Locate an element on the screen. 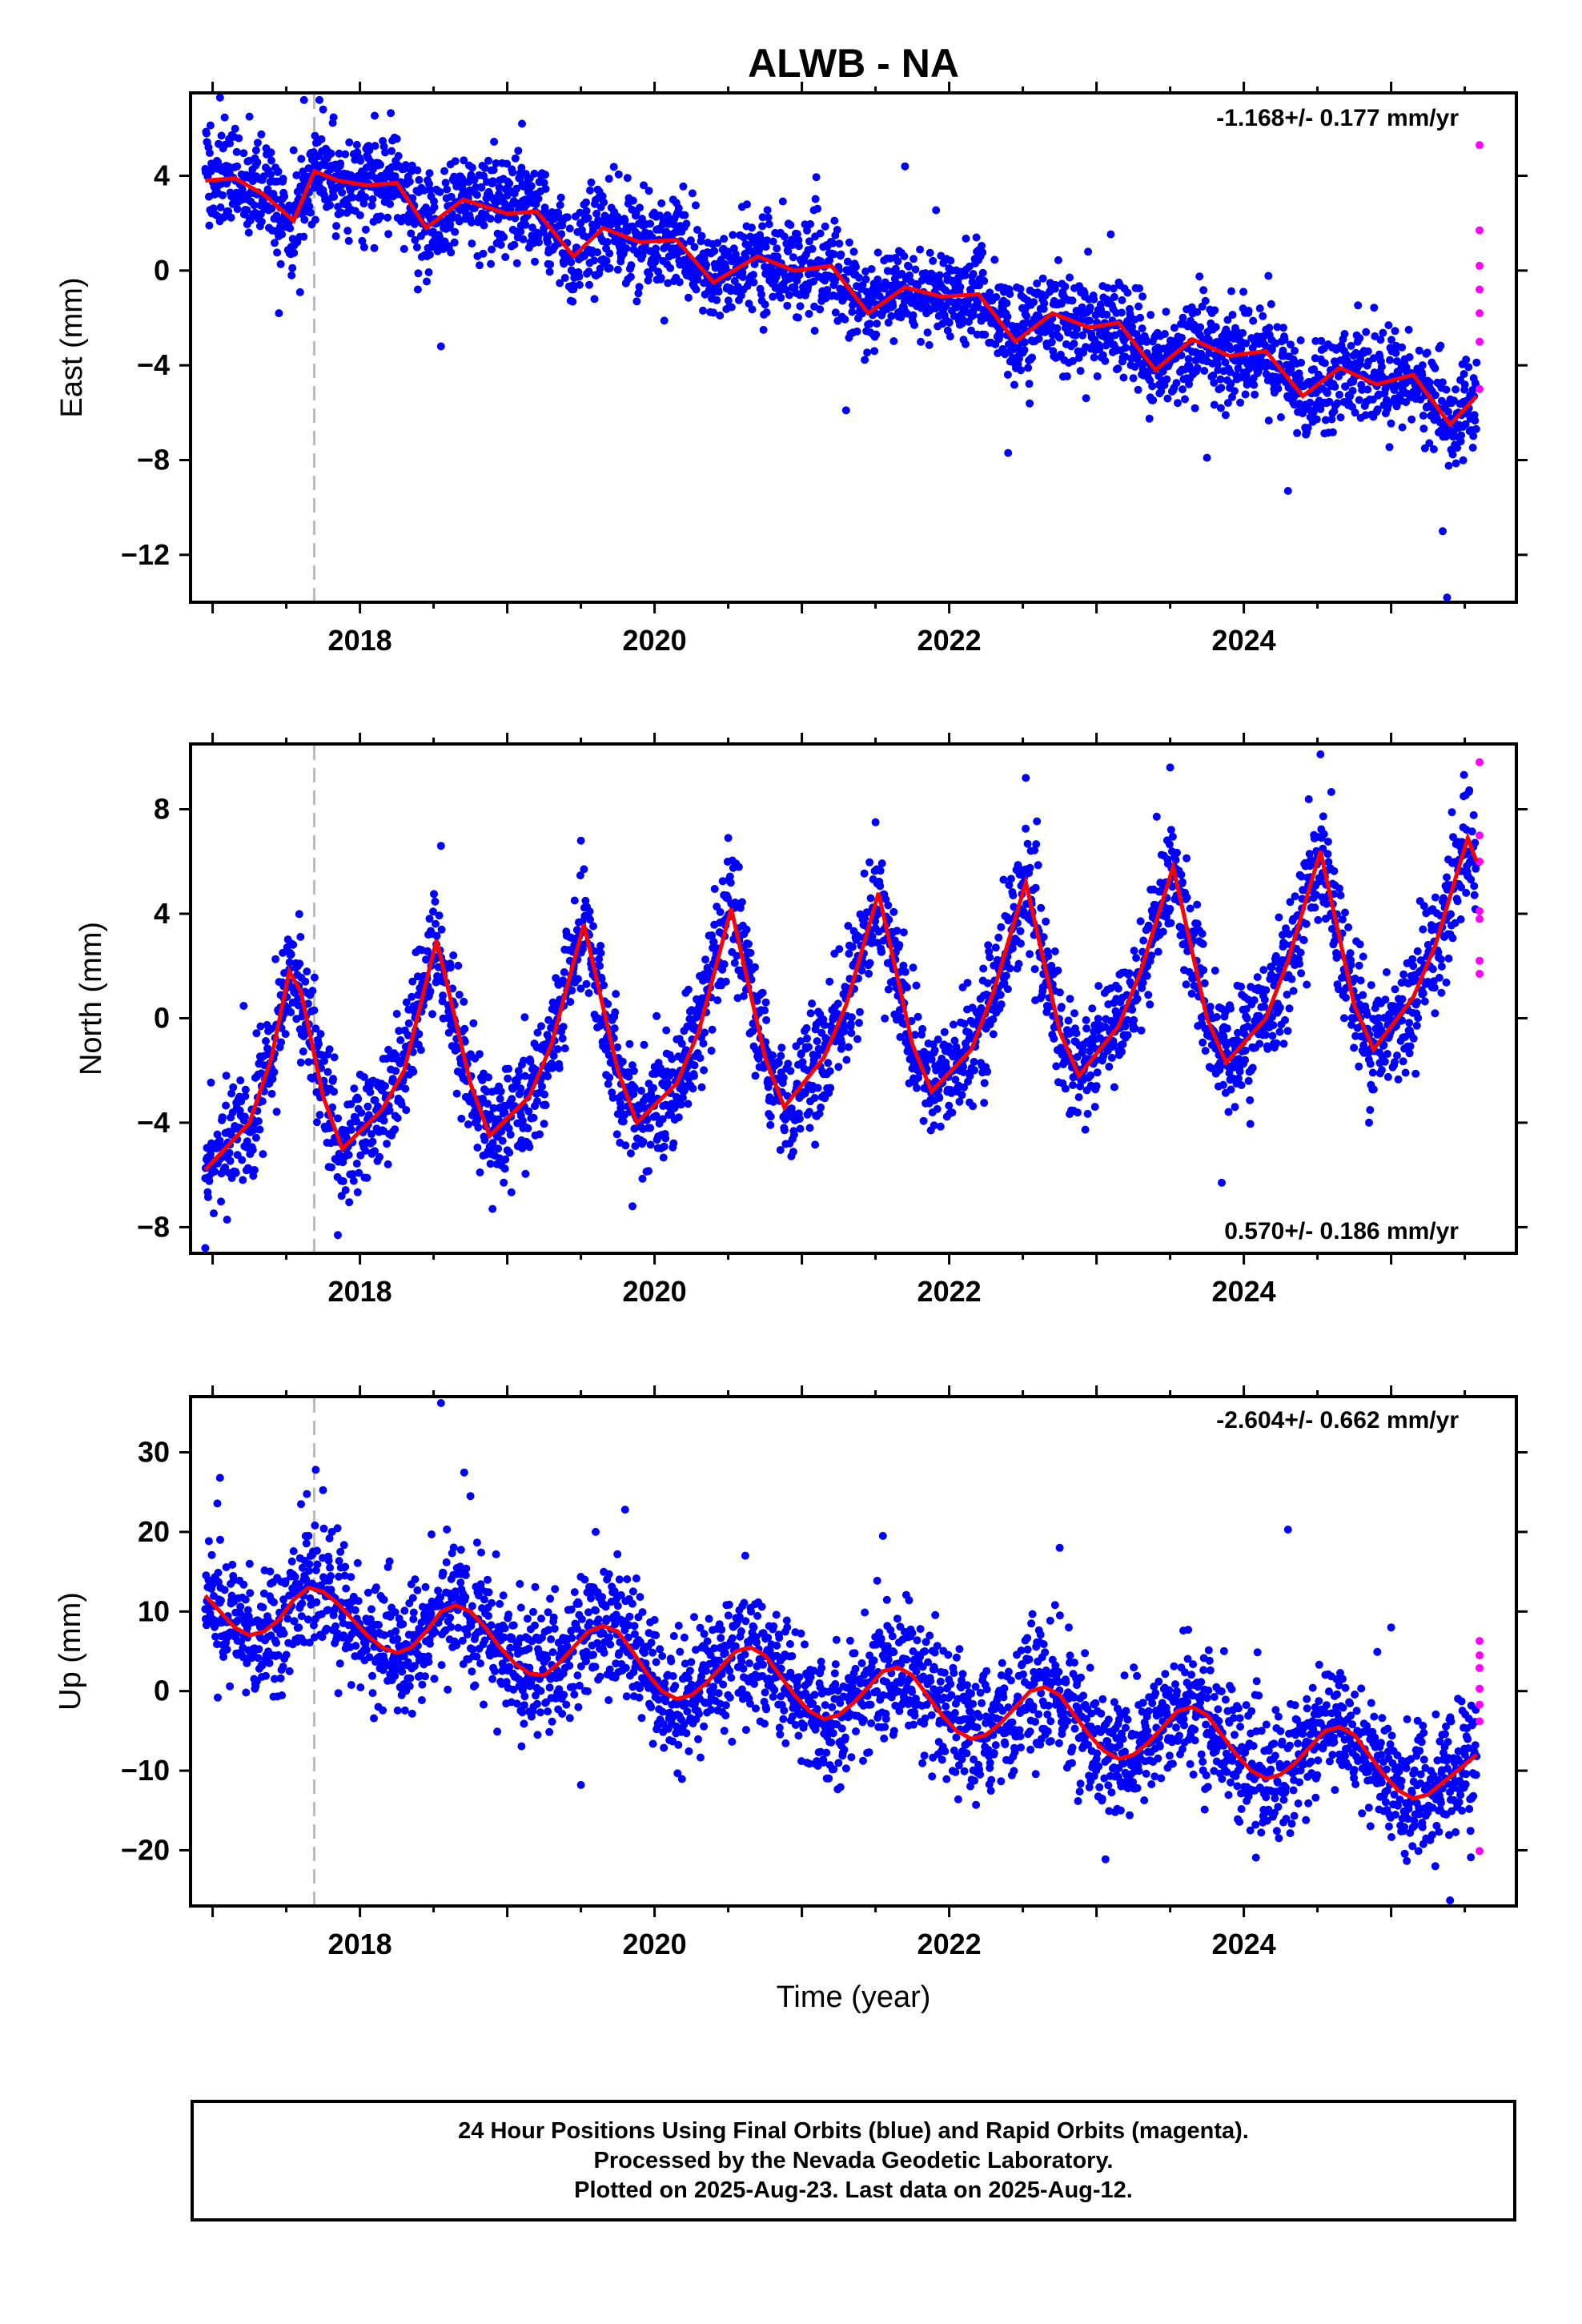 The width and height of the screenshot is (1582, 2324). x-tick-label: 2018 is located at coordinates (360, 640).